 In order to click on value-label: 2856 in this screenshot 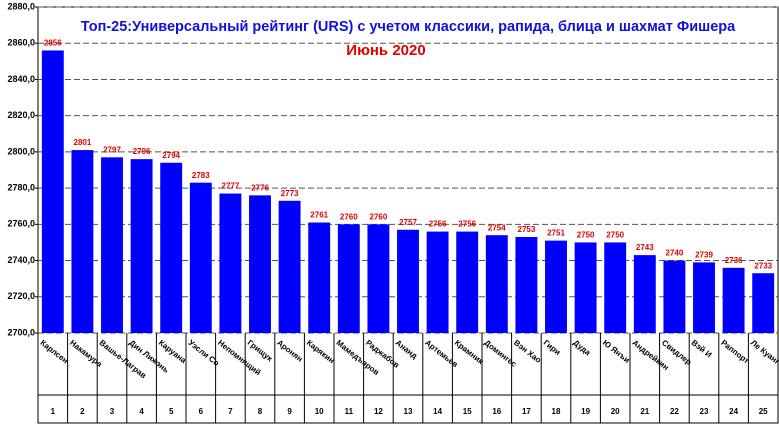, I will do `click(53, 43)`.